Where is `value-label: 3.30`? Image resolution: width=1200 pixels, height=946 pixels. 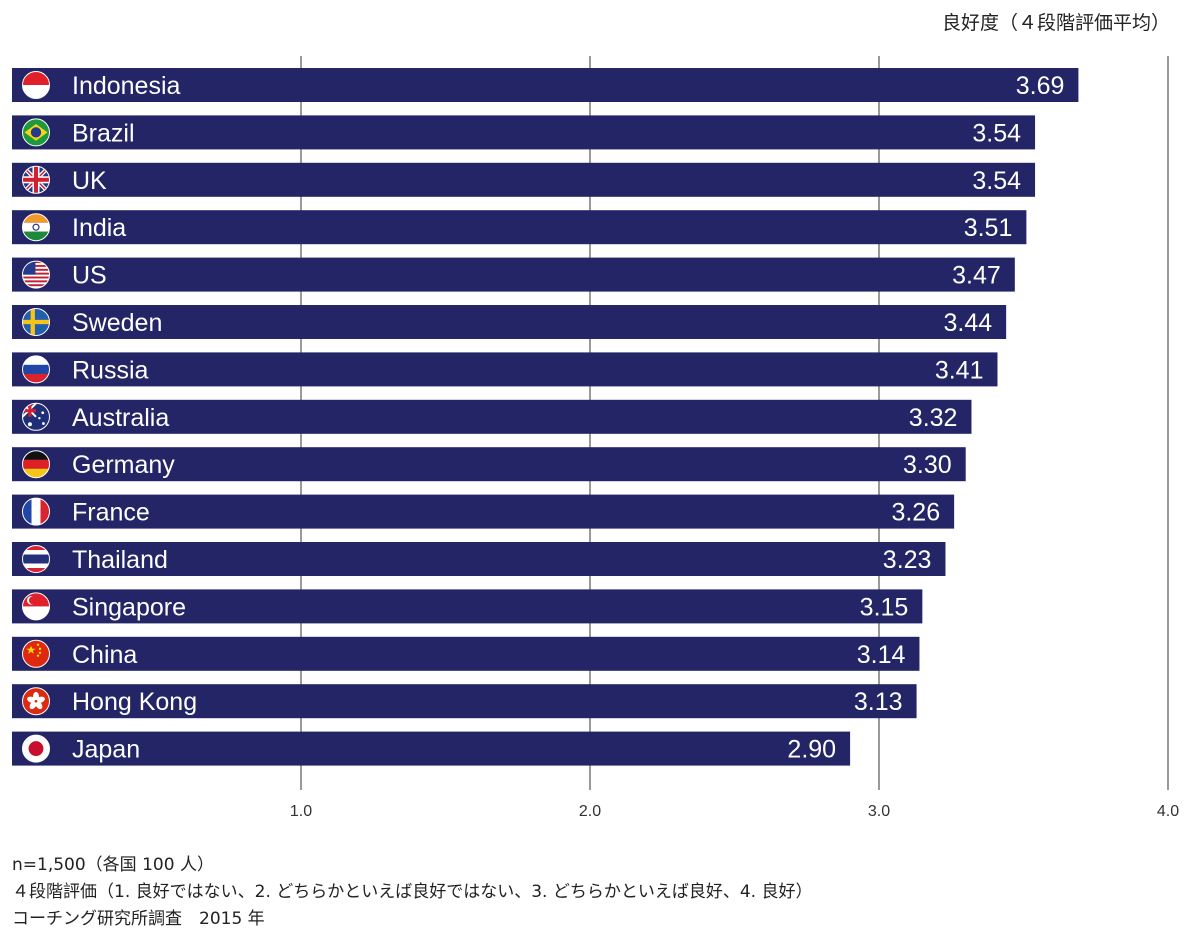
value-label: 3.30 is located at coordinates (927, 465).